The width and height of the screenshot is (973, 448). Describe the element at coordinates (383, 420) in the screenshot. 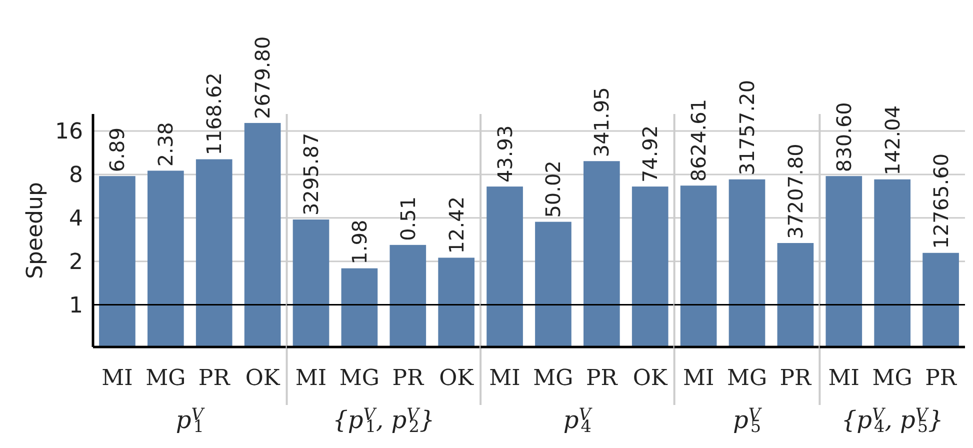

I see `x-axis-title: {p$^{V}$$_{1}$, p$^{V}$$_{2}$}` at that location.